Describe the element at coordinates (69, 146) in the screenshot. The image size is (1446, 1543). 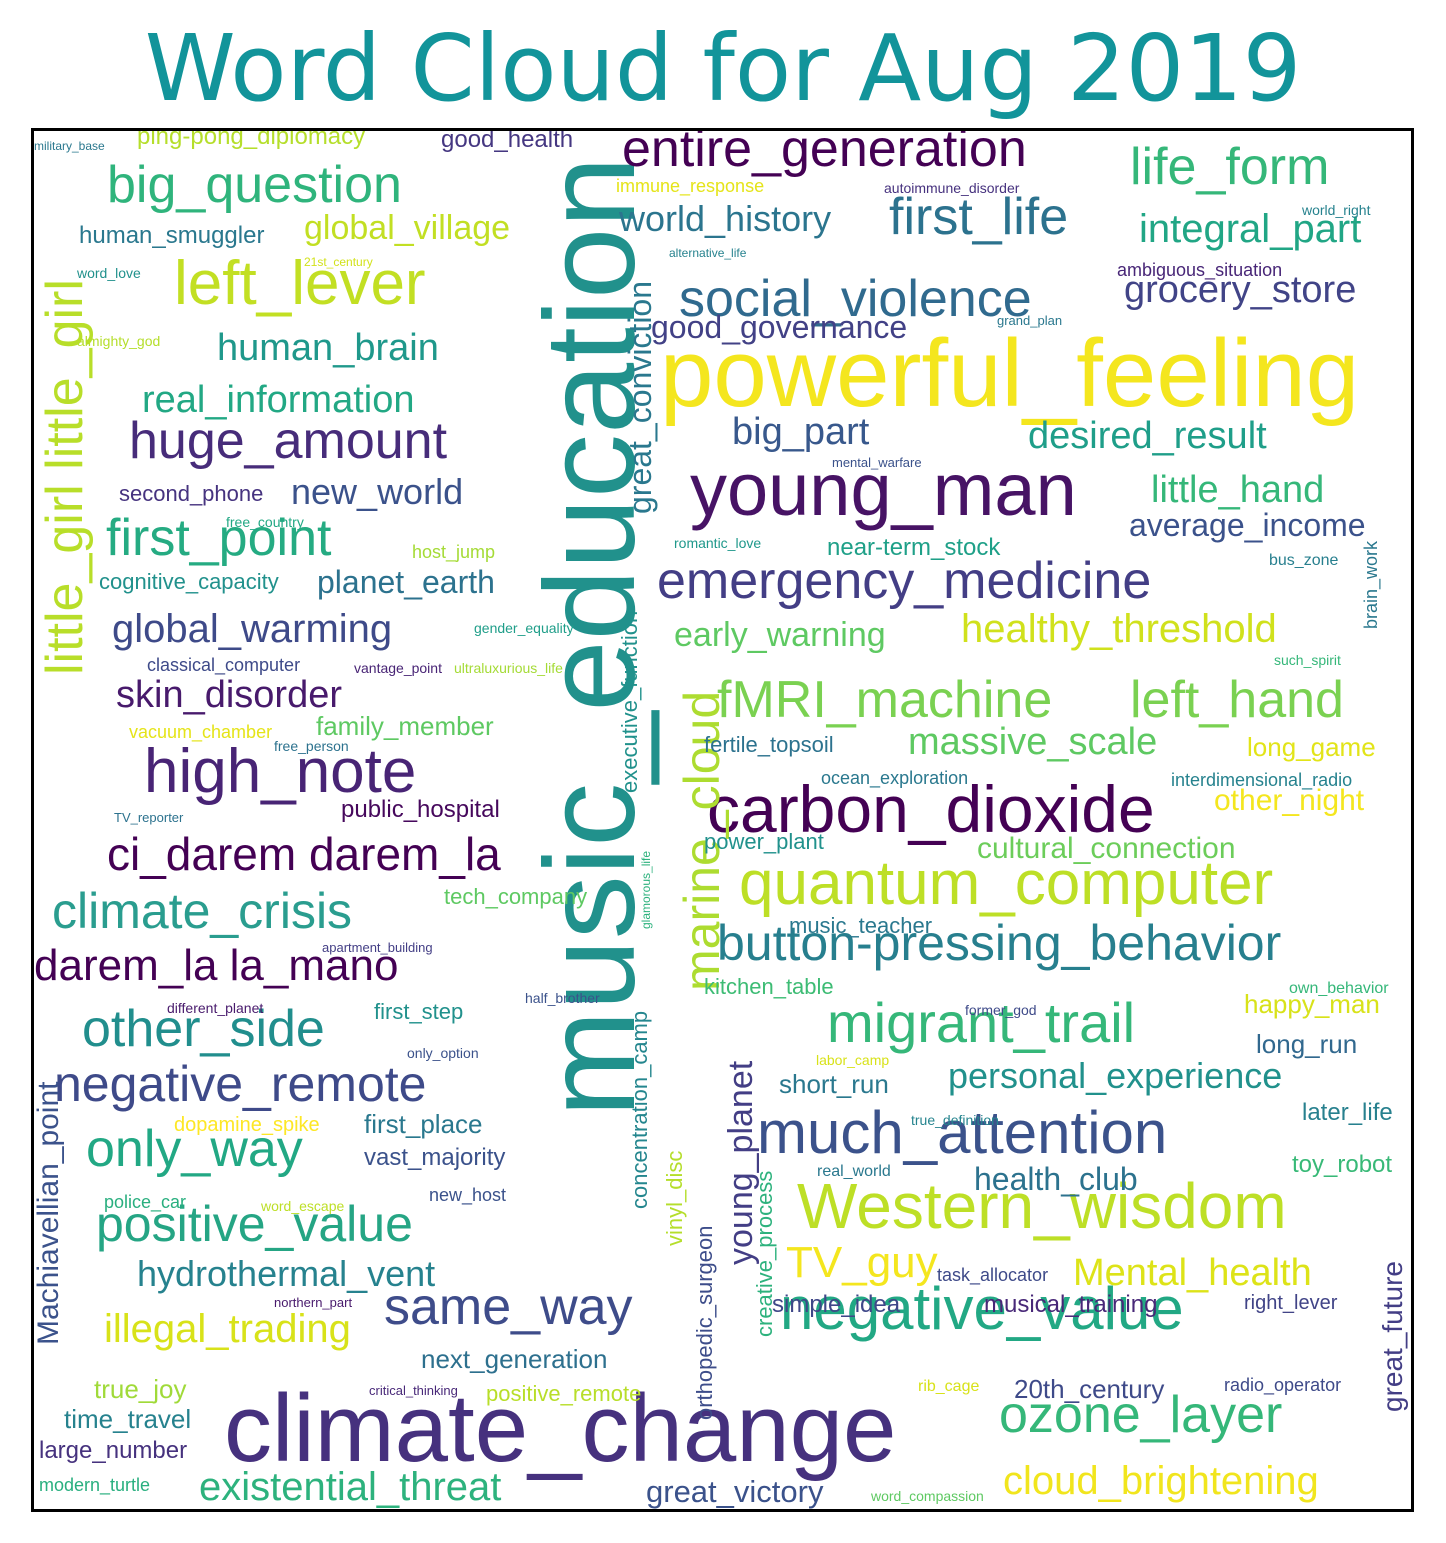
I see `cloud-word: military_base` at that location.